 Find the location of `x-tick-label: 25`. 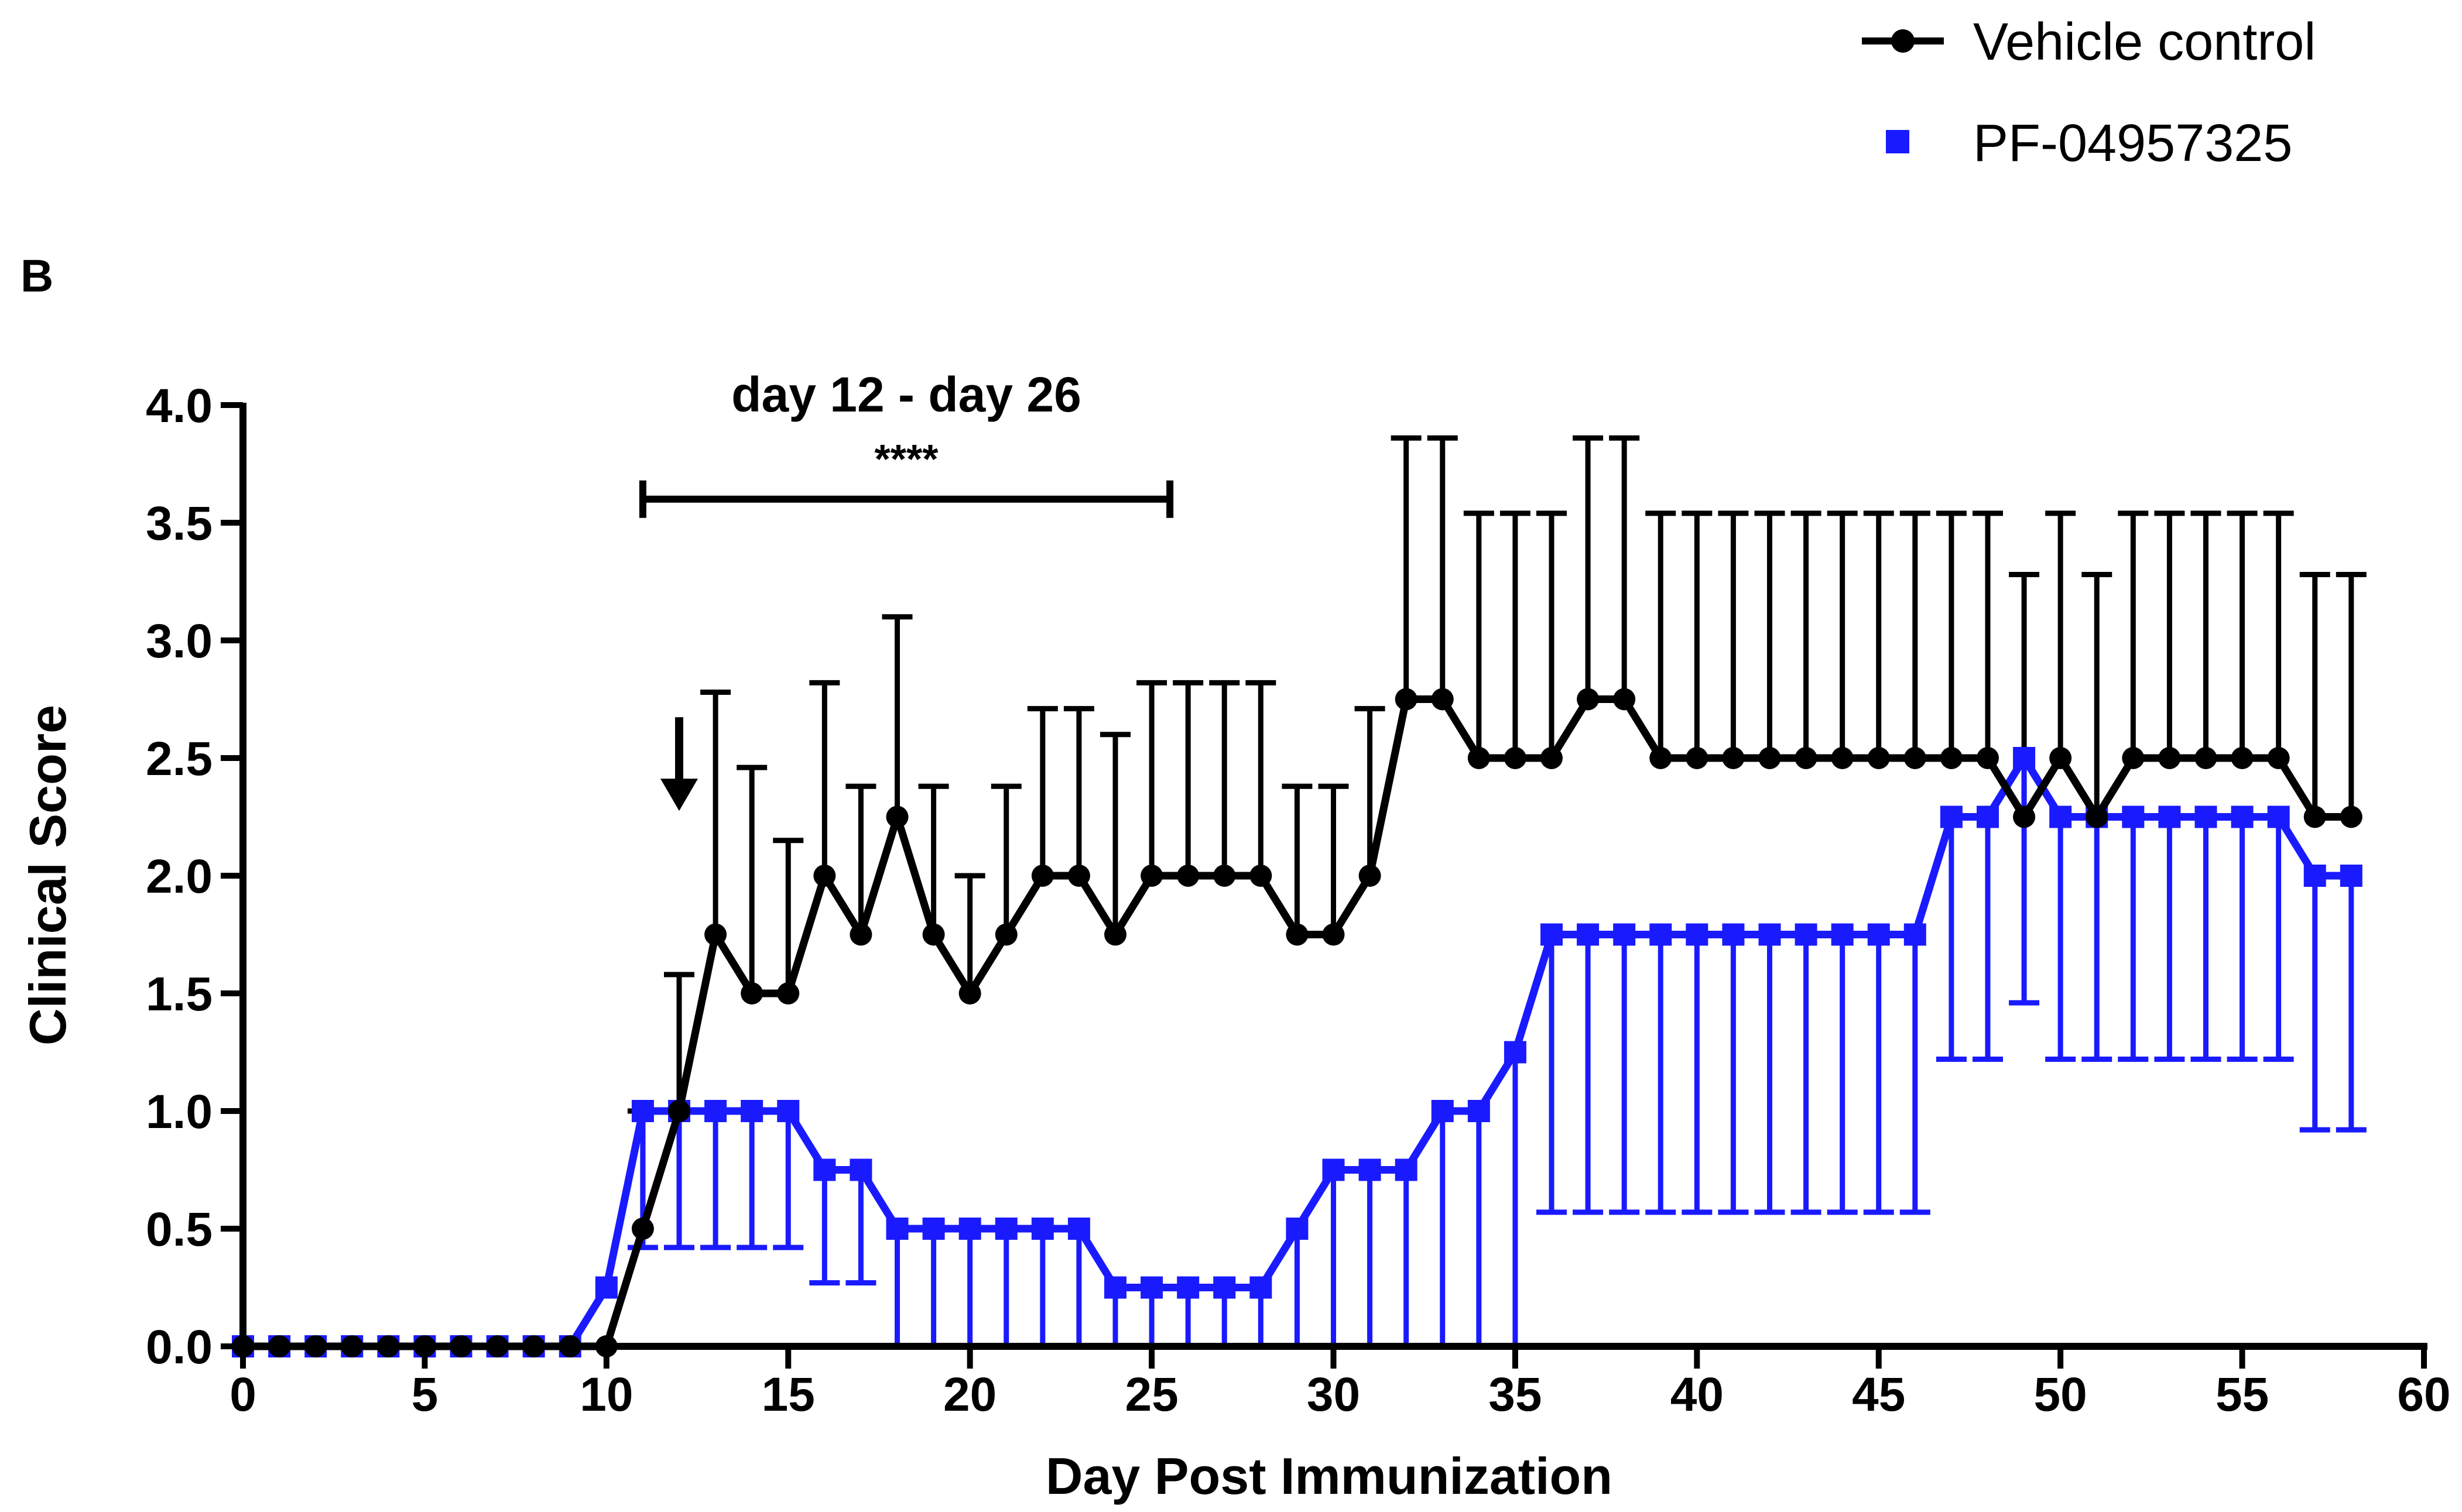

x-tick-label: 25 is located at coordinates (1151, 1394).